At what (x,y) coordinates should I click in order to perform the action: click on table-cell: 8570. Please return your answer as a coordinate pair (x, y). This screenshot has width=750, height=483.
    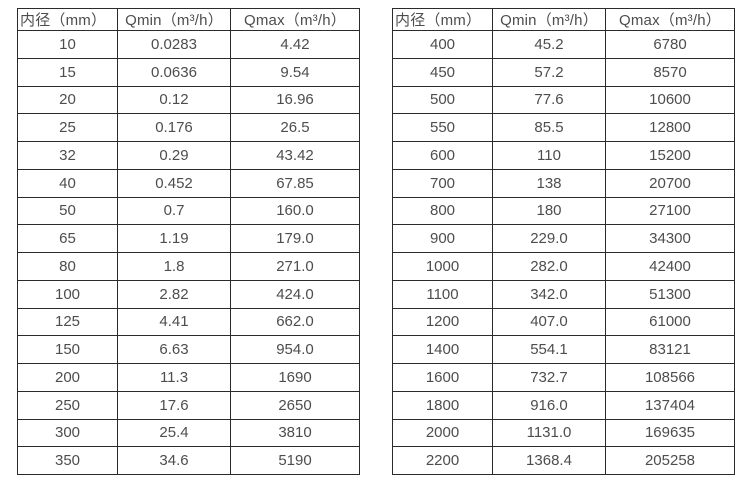
    Looking at the image, I should click on (670, 72).